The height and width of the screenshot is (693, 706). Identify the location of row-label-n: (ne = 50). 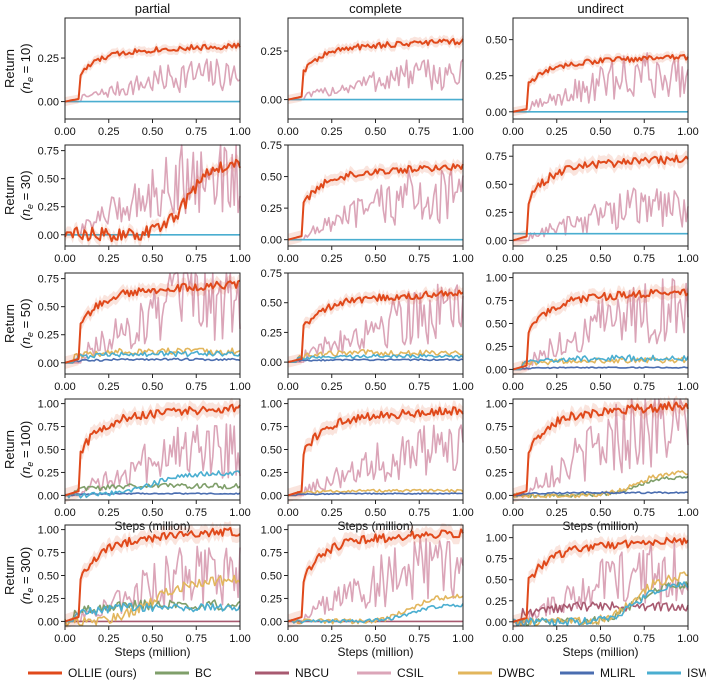
(26, 323).